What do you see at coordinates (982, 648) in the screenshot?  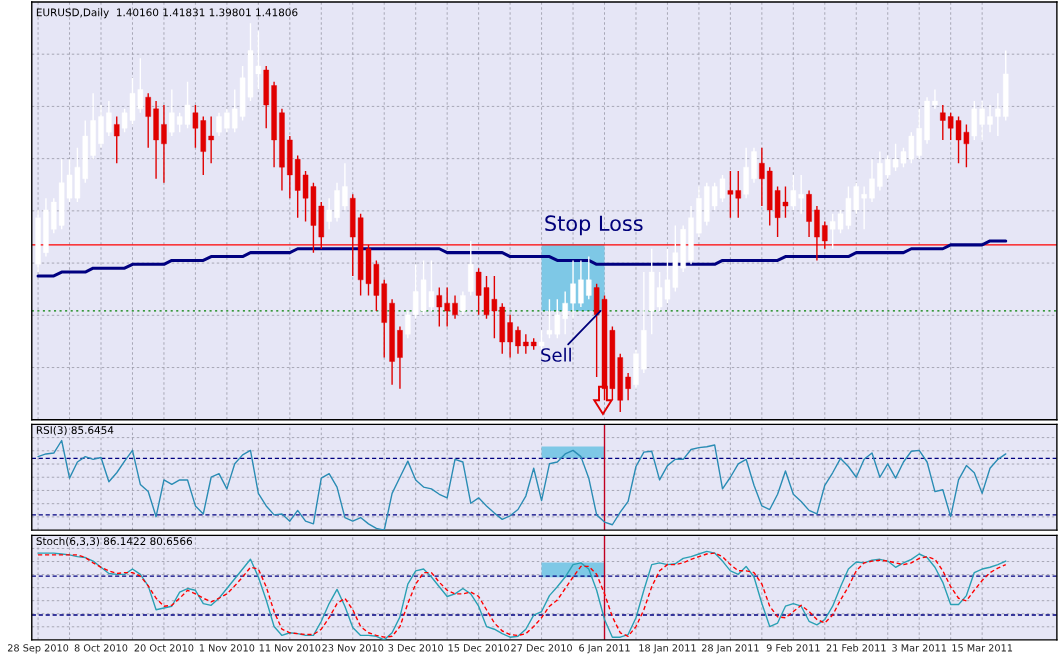 I see `x-tick-label: 15 Mar 2011` at bounding box center [982, 648].